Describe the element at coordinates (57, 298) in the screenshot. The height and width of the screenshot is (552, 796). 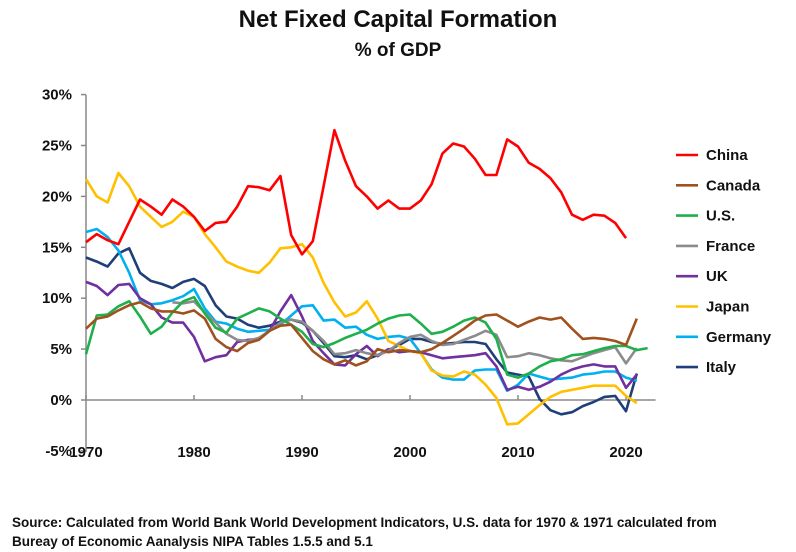
I see `y-tick-label: 10%` at that location.